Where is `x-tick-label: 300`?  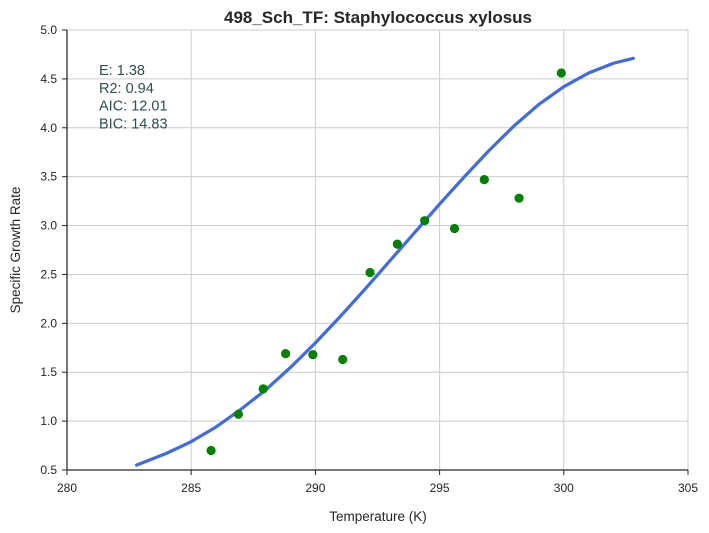 x-tick-label: 300 is located at coordinates (564, 488).